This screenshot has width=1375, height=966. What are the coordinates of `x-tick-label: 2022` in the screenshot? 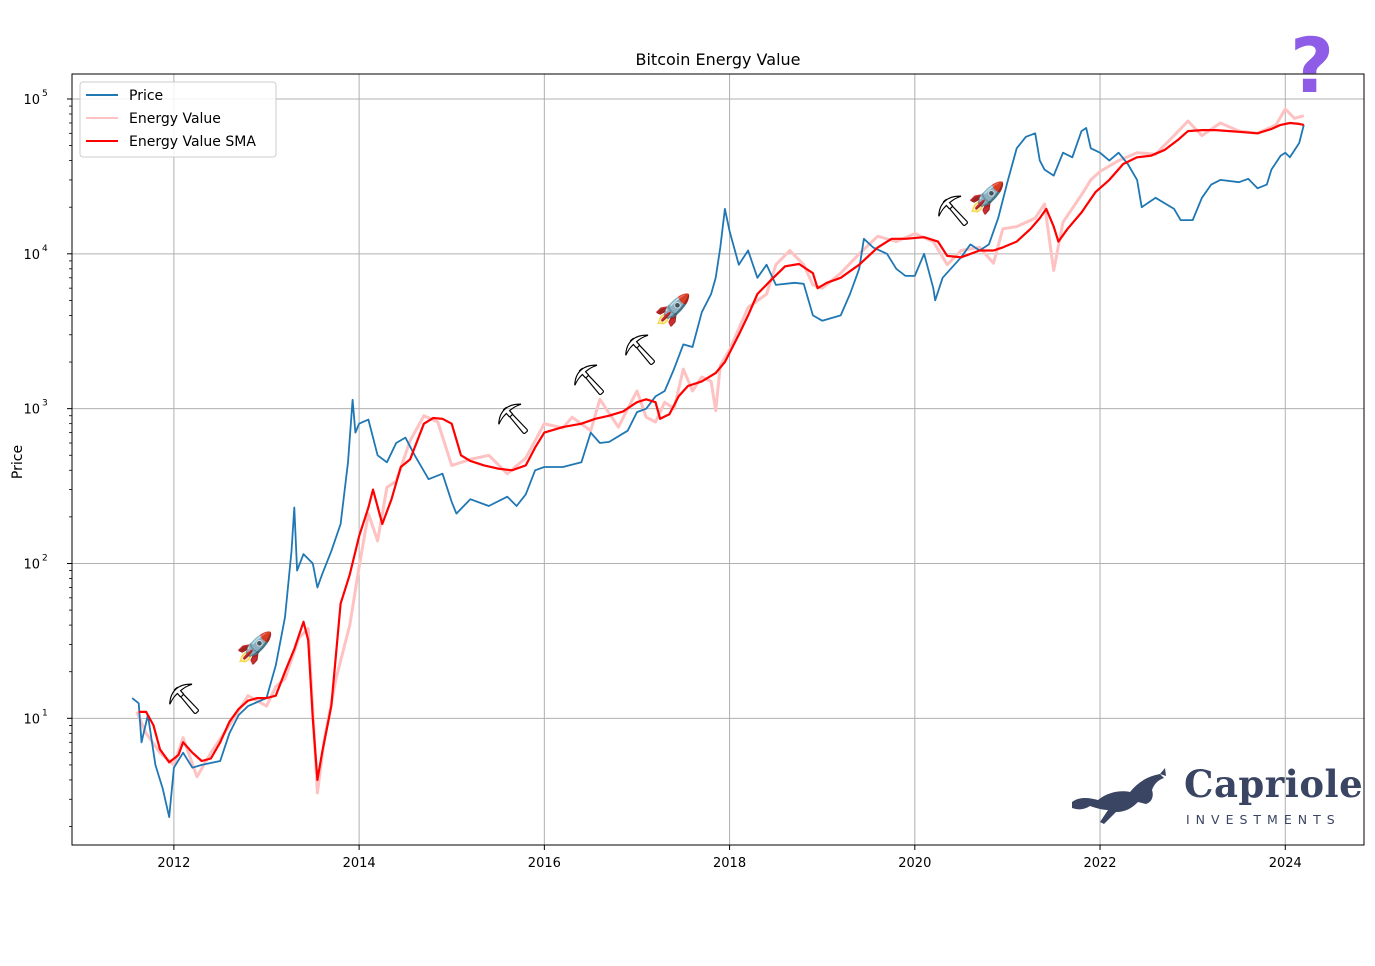 It's located at (1099, 863).